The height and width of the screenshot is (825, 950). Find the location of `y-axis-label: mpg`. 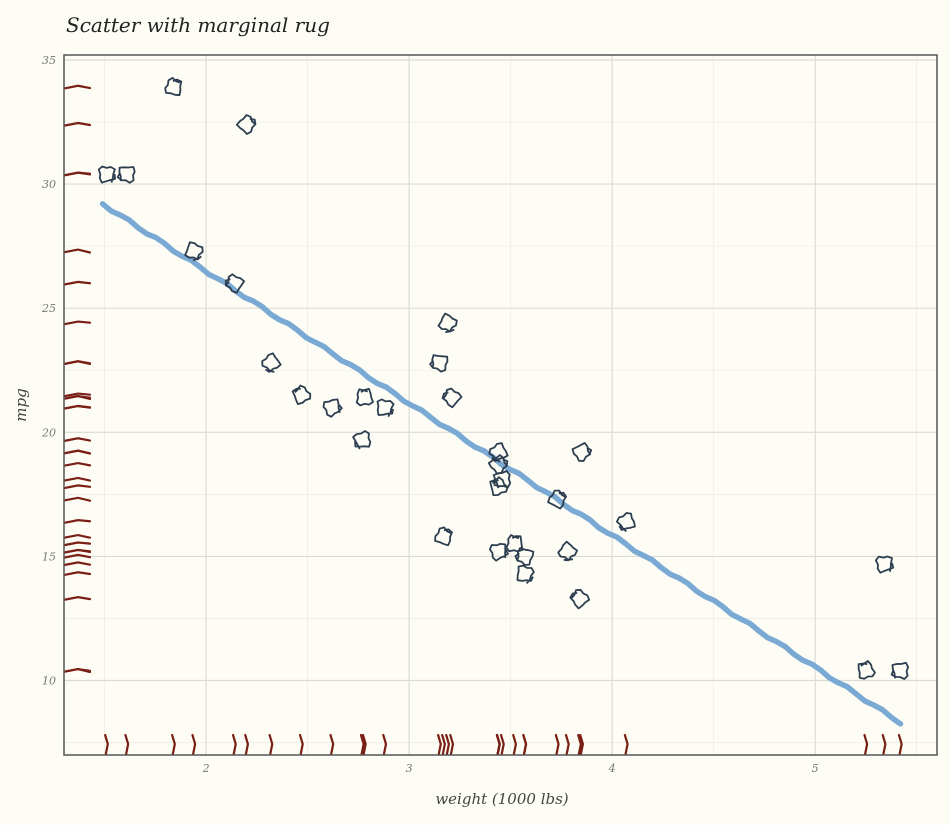

y-axis-label: mpg is located at coordinates (21, 404).